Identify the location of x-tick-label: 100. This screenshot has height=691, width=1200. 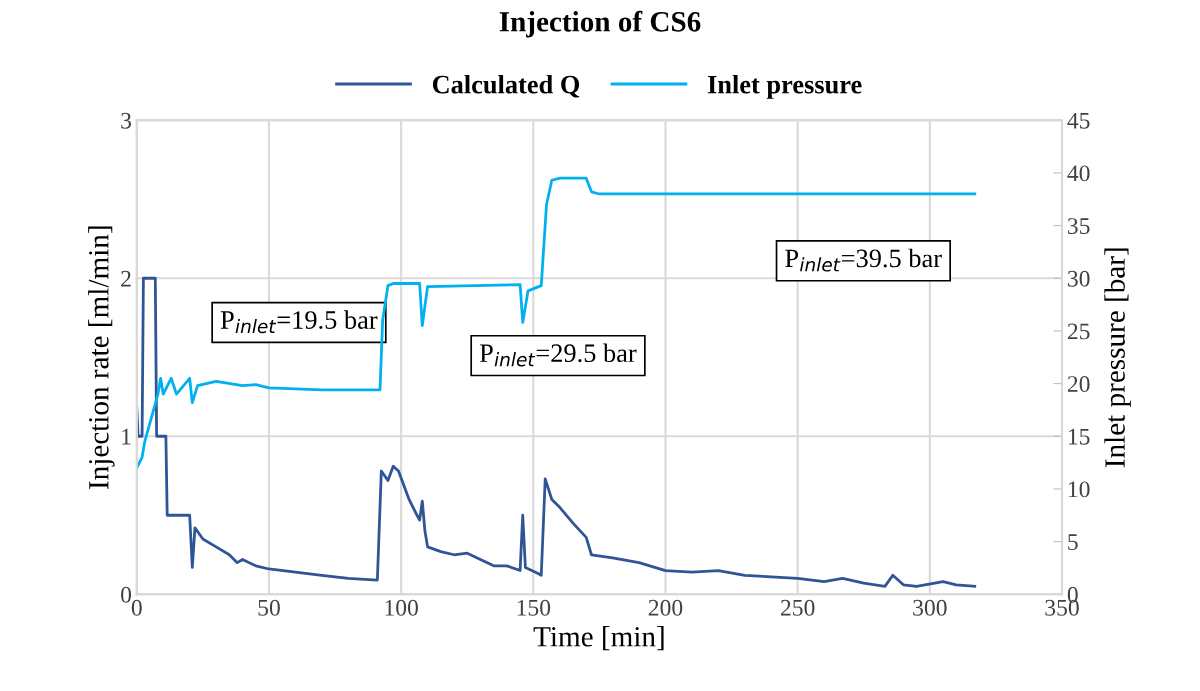
(401, 607).